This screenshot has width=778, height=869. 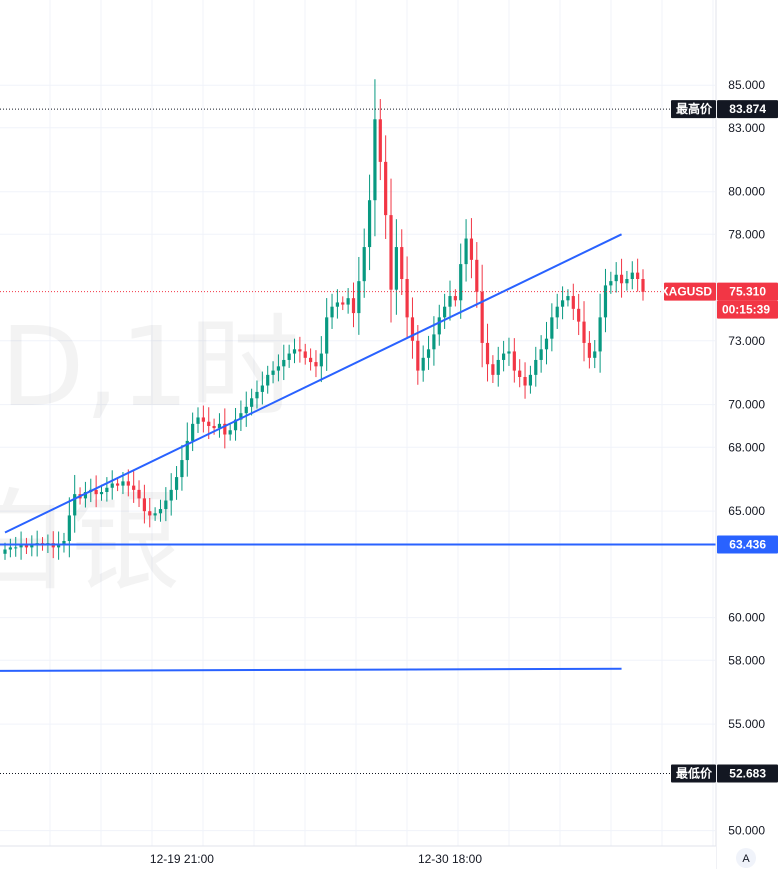 What do you see at coordinates (182, 859) in the screenshot?
I see `x-tick-label: 12-19 21:00` at bounding box center [182, 859].